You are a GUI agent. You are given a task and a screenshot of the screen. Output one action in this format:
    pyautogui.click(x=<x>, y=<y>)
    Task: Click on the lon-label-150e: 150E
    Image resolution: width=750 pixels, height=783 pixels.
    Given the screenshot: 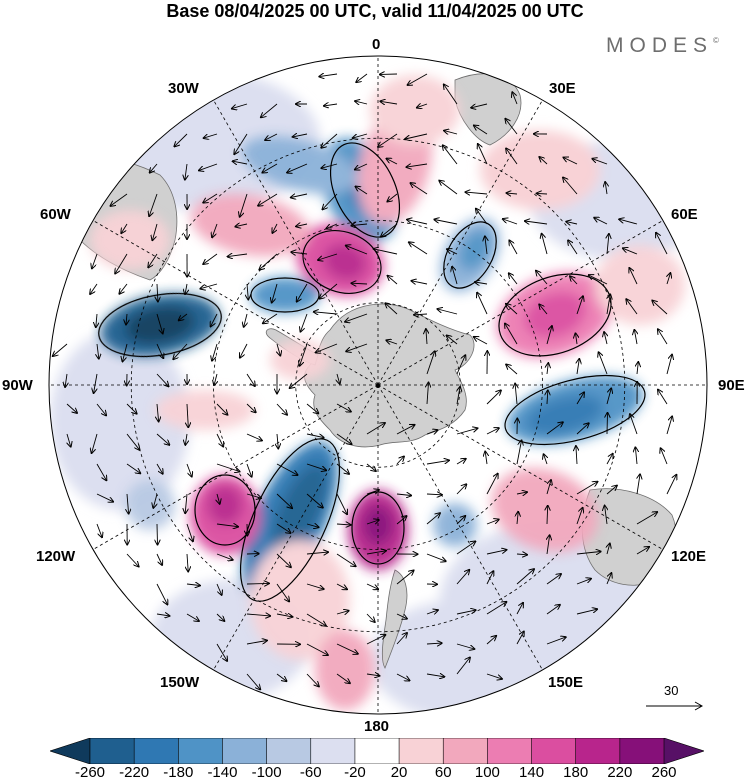 What is the action you would take?
    pyautogui.click(x=566, y=682)
    